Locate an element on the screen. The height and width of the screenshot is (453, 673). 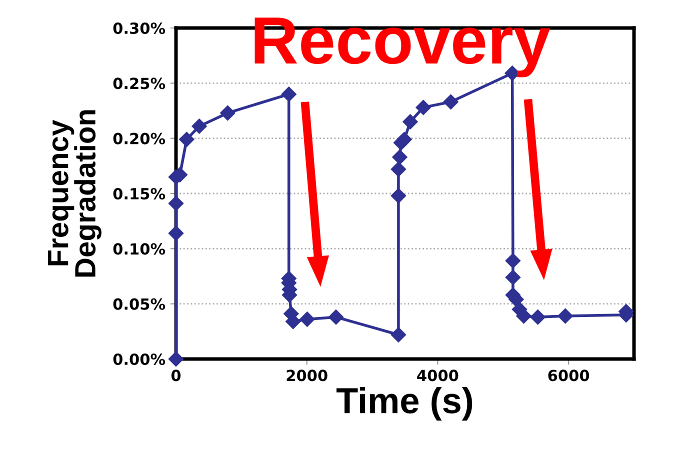
y-tick-label: 0.05% is located at coordinates (139, 304).